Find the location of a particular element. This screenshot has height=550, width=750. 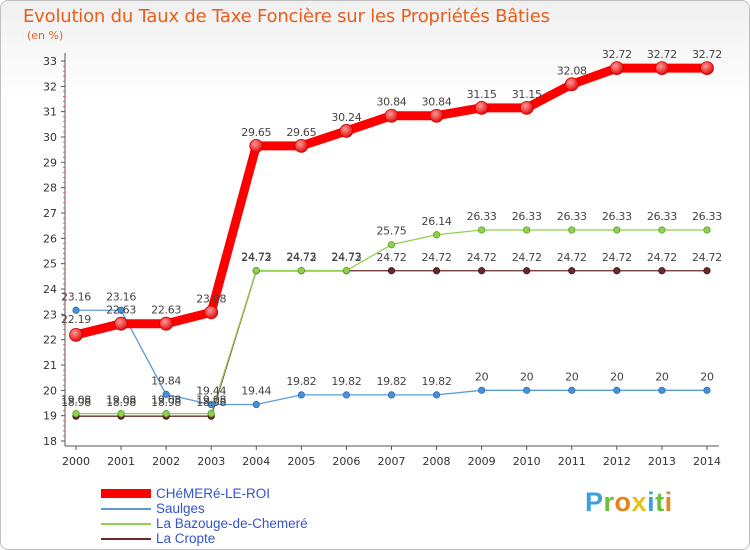

x-tick-label: 2002 is located at coordinates (166, 461).